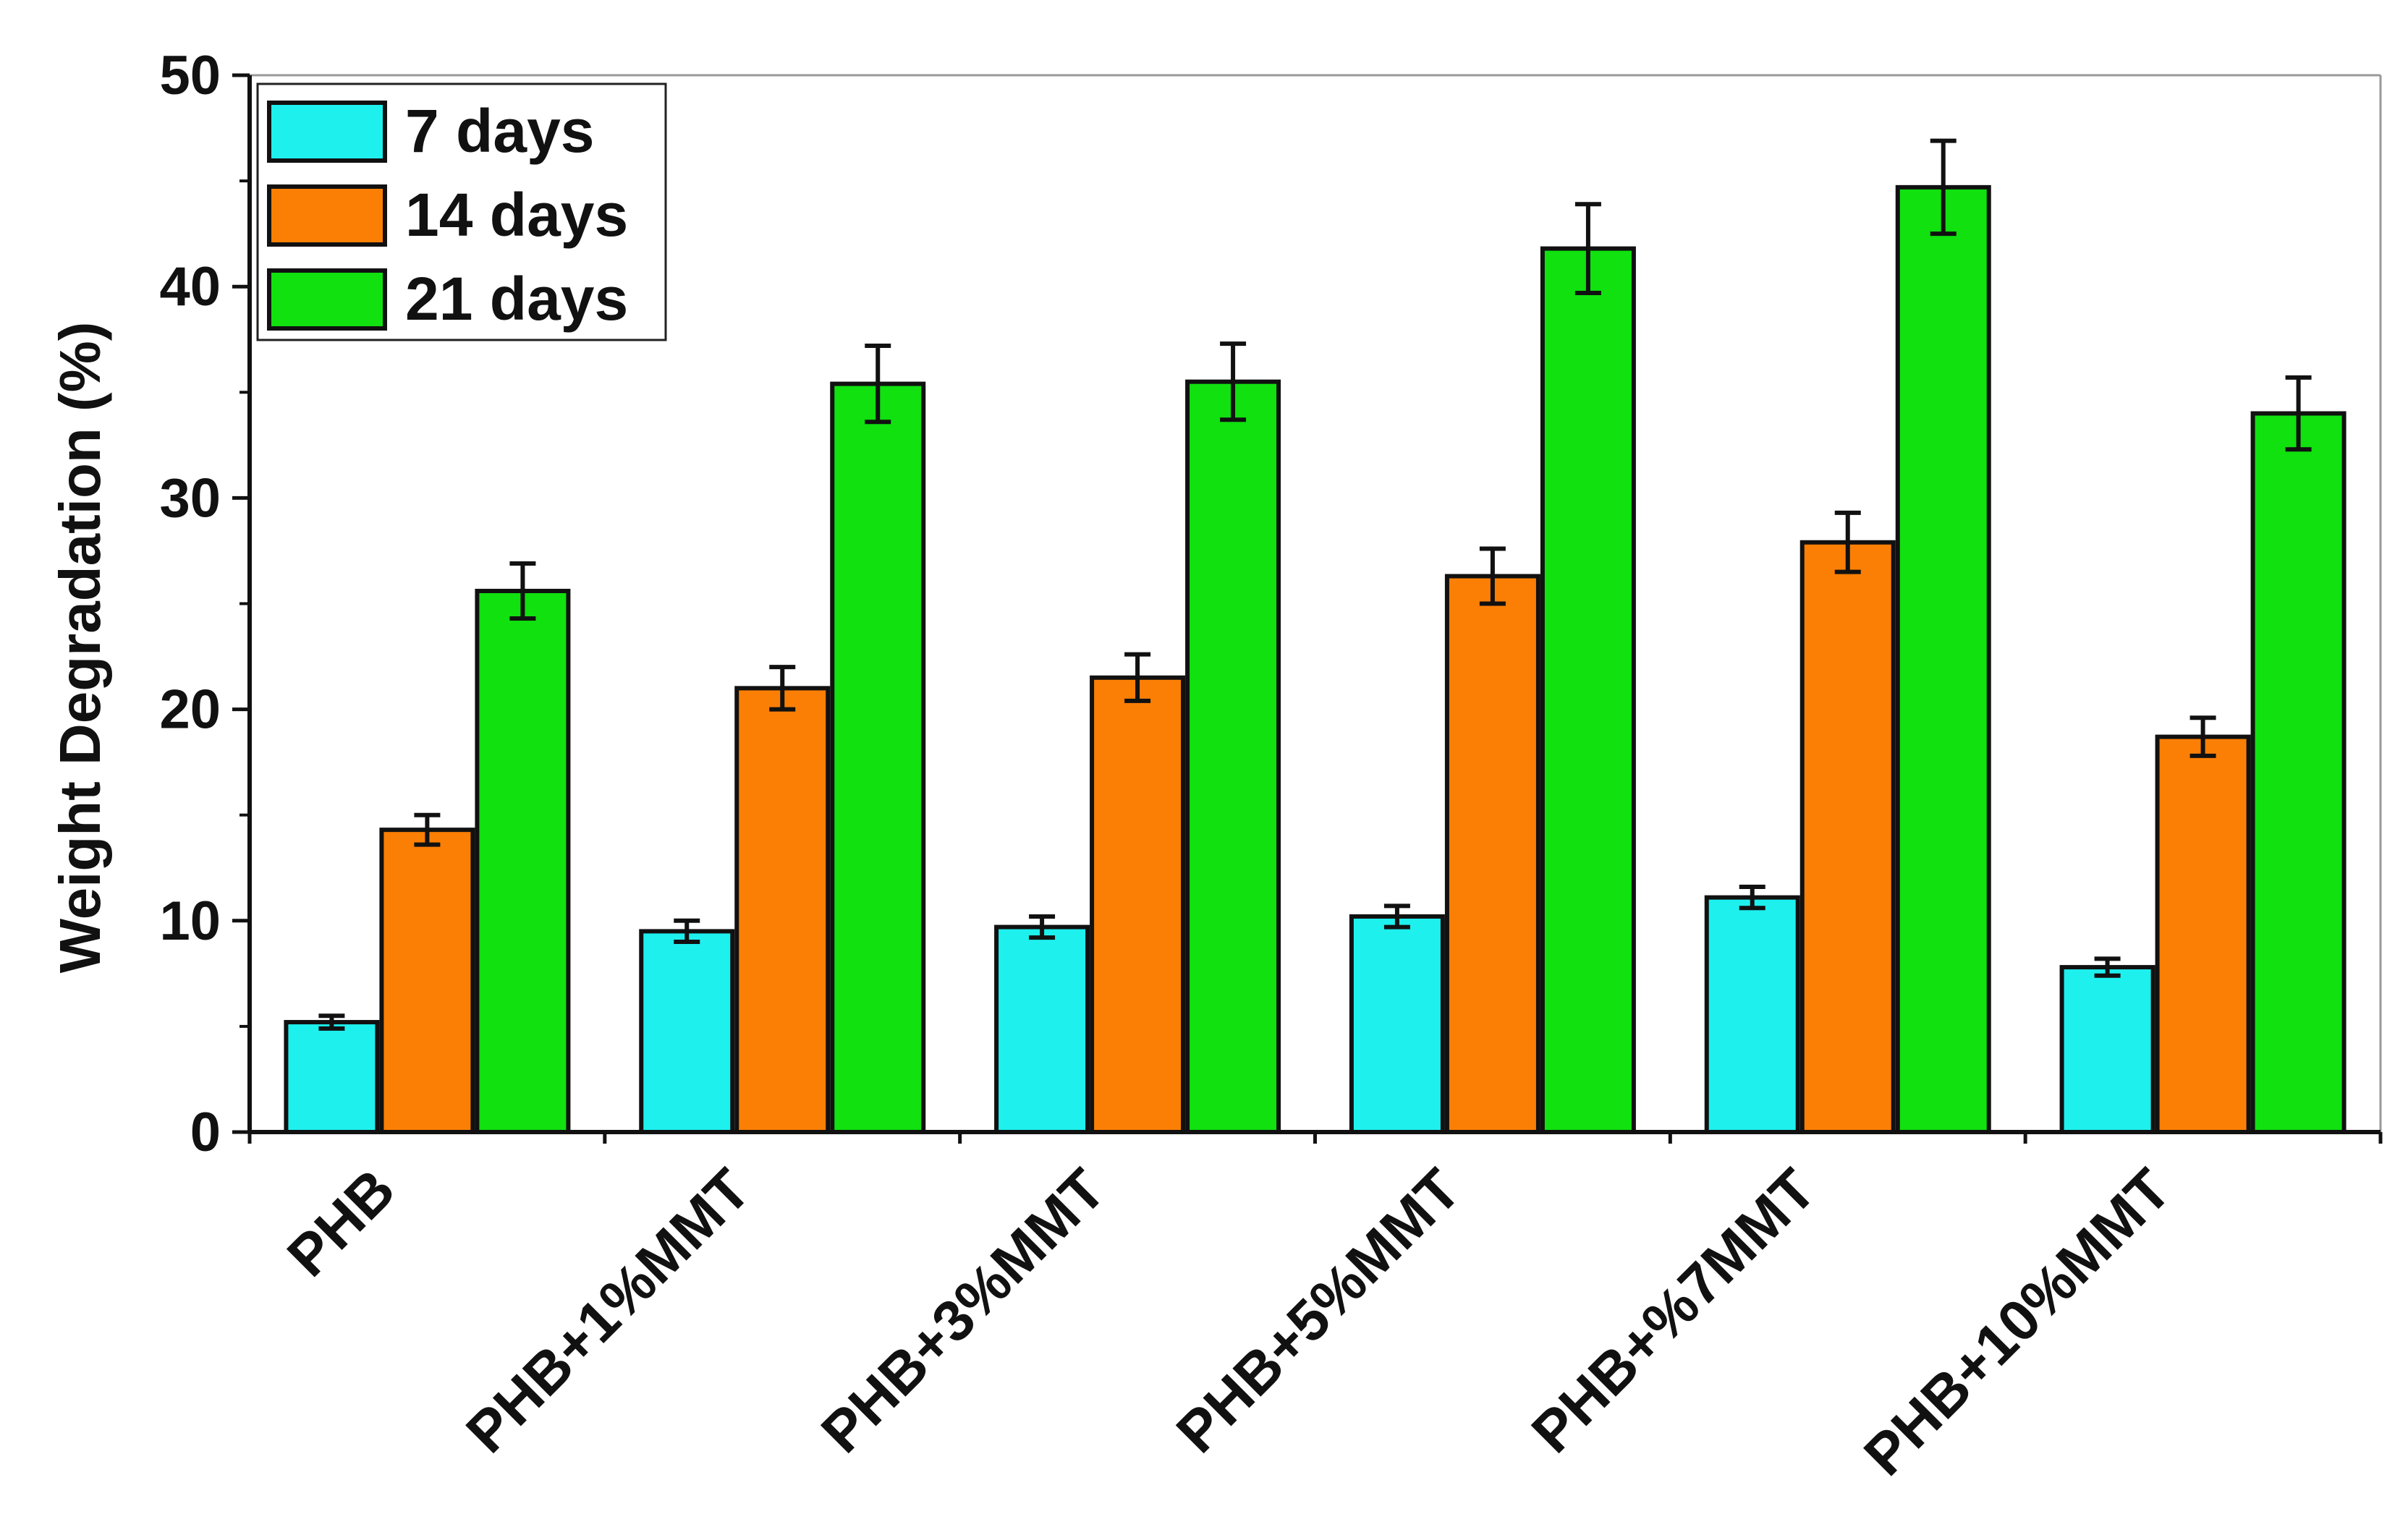  Describe the element at coordinates (782, 688) in the screenshot. I see `error-bar-phb-1-mmt-14-days` at that location.